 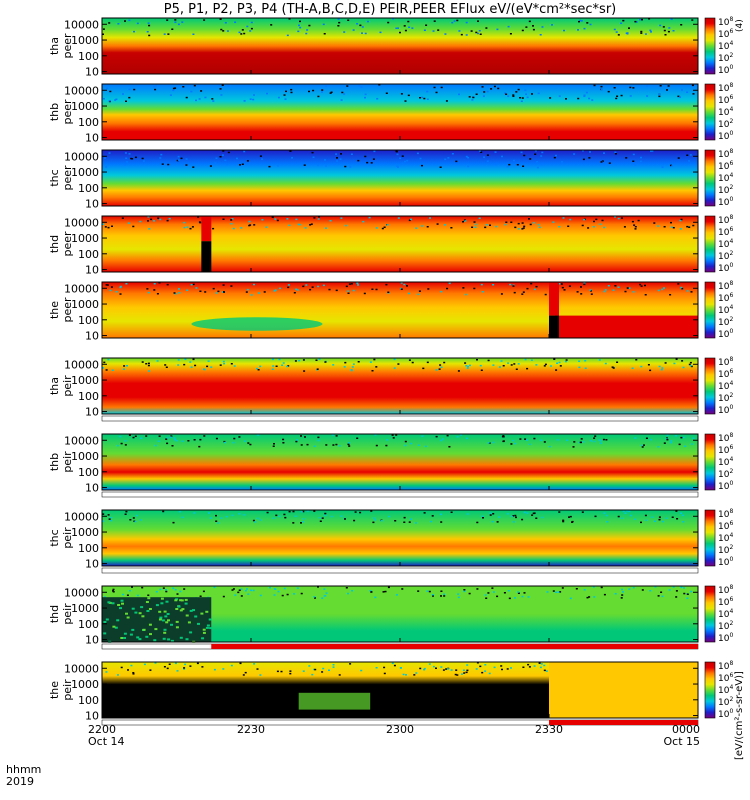 What do you see at coordinates (400, 418) in the screenshot?
I see `quality-flag-bar` at bounding box center [400, 418].